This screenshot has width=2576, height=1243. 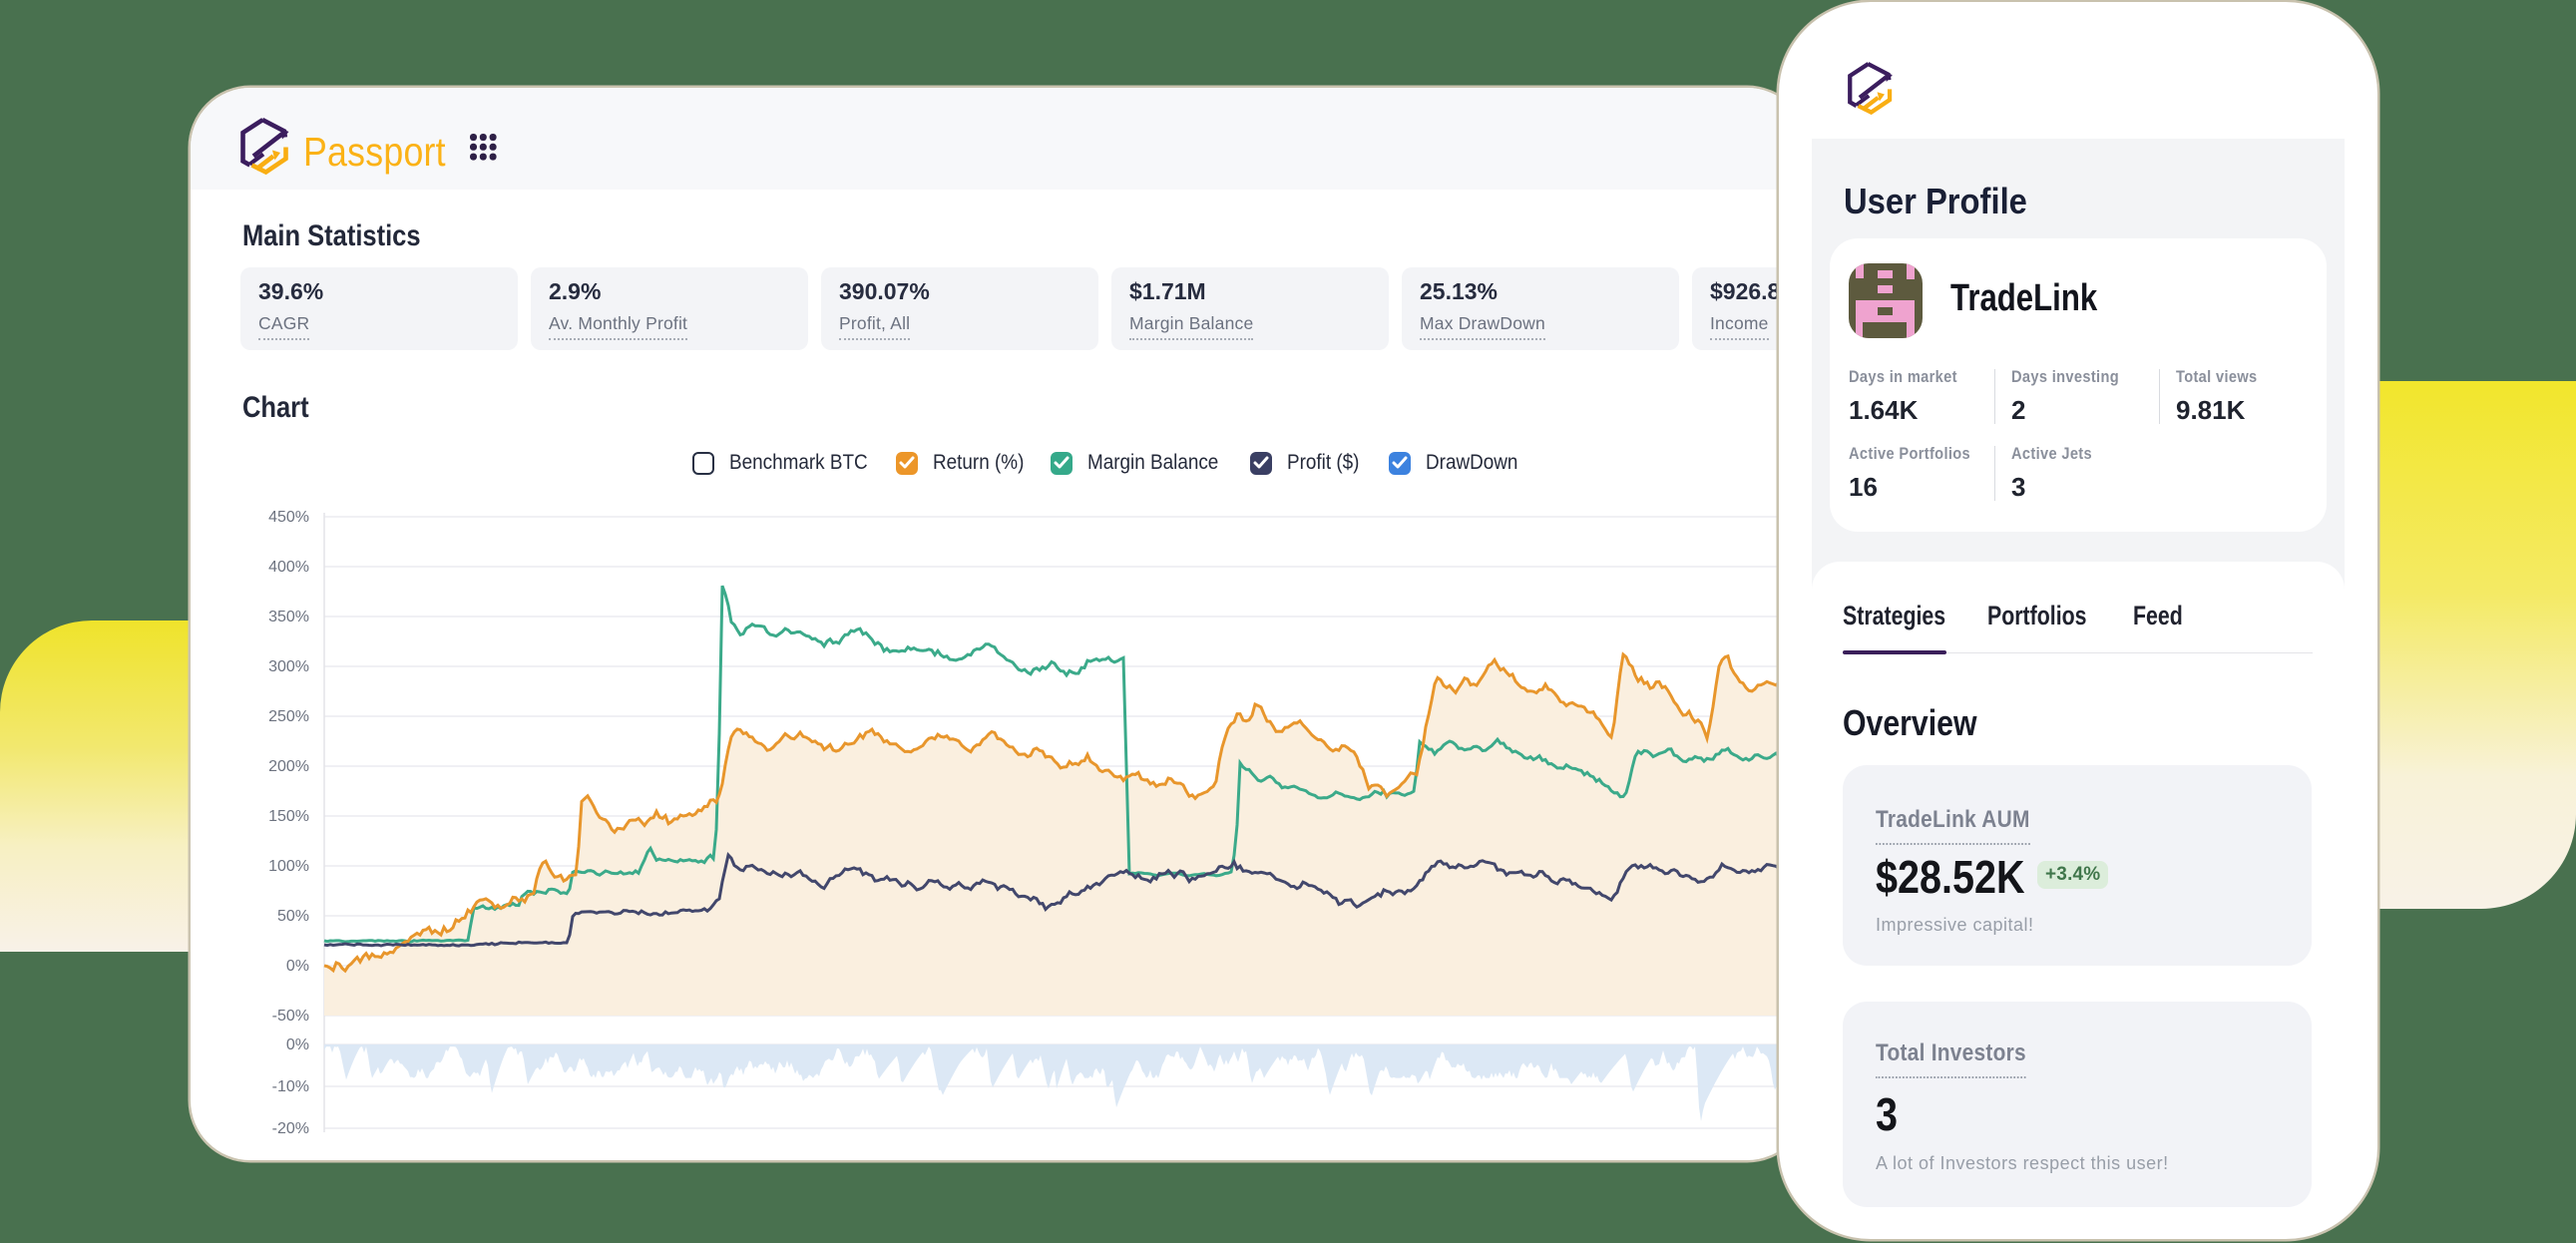 What do you see at coordinates (288, 866) in the screenshot?
I see `svg-text: 100%` at bounding box center [288, 866].